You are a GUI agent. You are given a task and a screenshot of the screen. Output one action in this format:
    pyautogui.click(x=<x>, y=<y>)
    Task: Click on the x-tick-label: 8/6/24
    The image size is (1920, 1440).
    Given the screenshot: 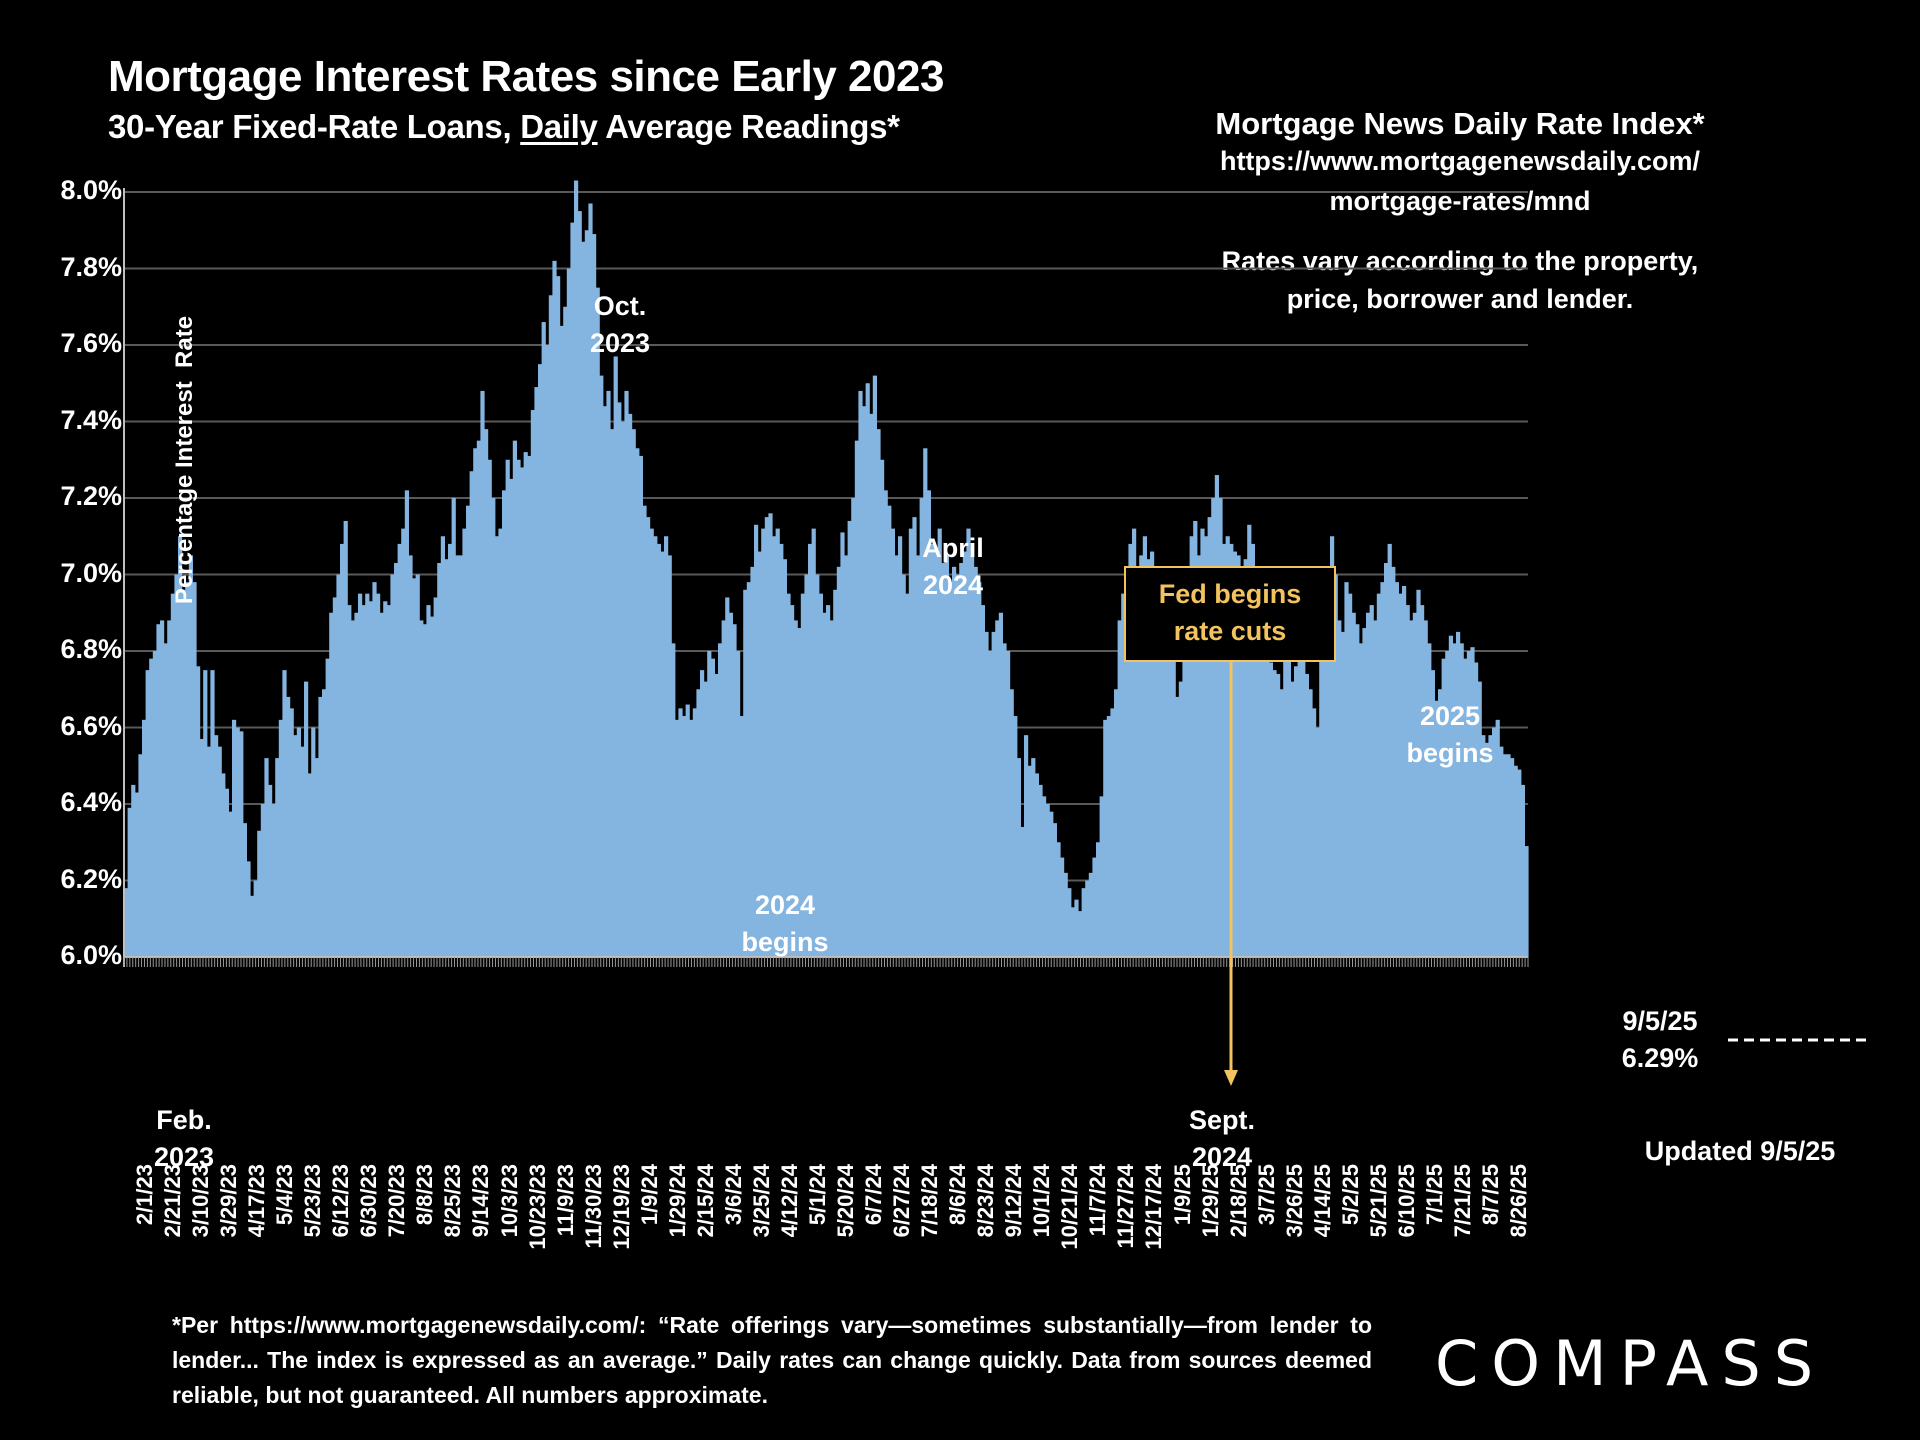 What is the action you would take?
    pyautogui.click(x=958, y=1195)
    